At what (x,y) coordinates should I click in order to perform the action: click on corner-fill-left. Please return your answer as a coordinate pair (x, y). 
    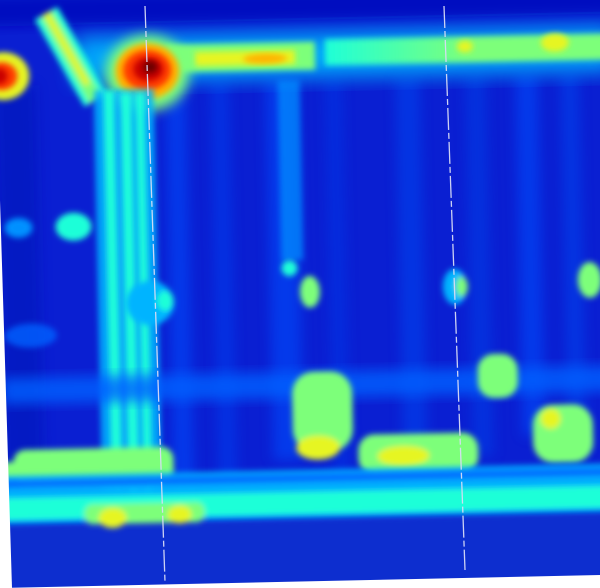
    Looking at the image, I should click on (6, 394).